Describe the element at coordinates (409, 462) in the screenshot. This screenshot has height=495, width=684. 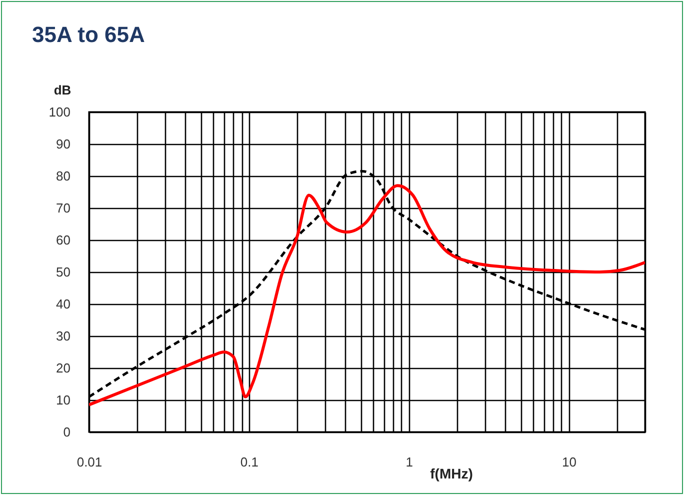
I see `x-tick-label: 1` at that location.